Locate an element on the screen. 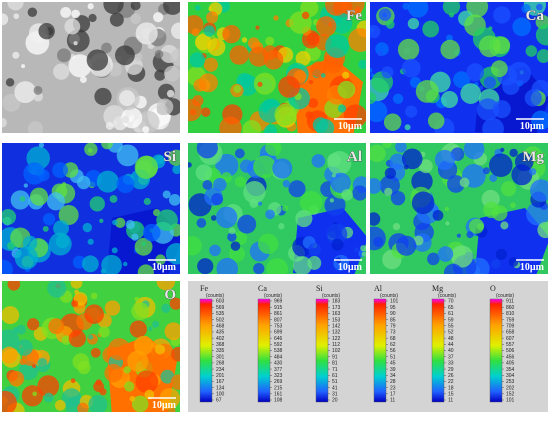  map-panel is located at coordinates (91, 346).